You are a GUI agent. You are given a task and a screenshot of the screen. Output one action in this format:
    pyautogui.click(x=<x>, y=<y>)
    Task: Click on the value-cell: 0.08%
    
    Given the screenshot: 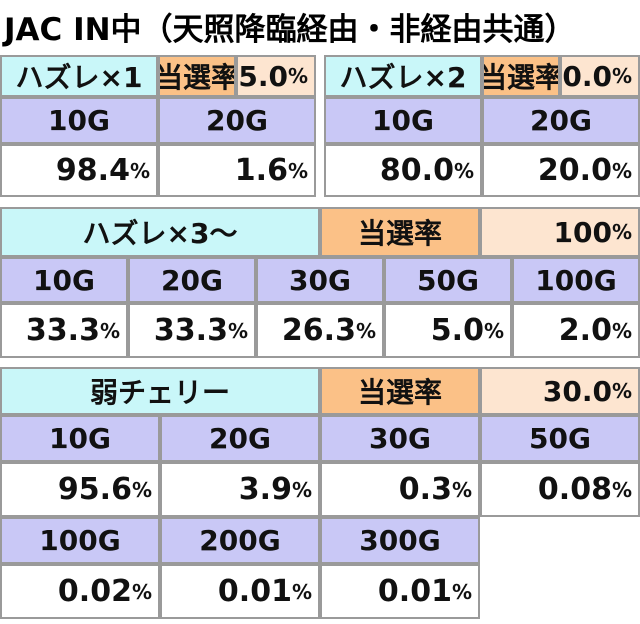 What is the action you would take?
    pyautogui.click(x=560, y=489)
    